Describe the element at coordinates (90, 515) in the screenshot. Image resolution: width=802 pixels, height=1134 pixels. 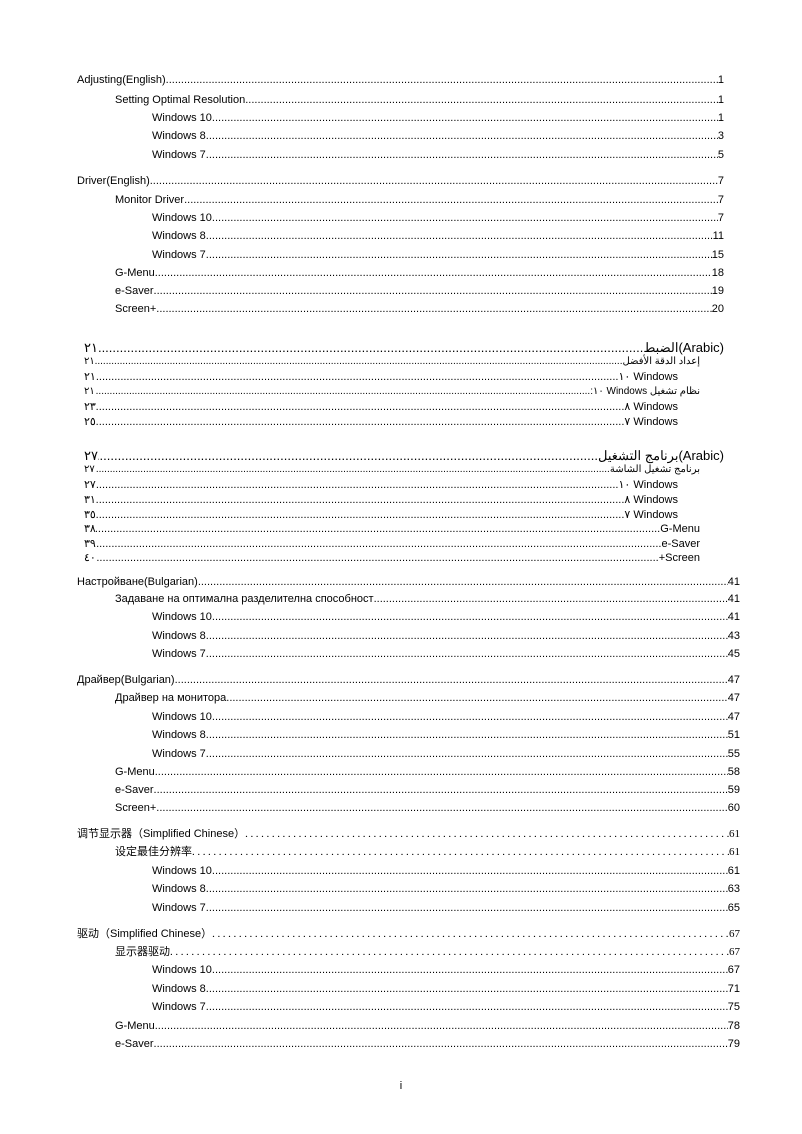
I see `toc-entry-page: ٣٥` at that location.